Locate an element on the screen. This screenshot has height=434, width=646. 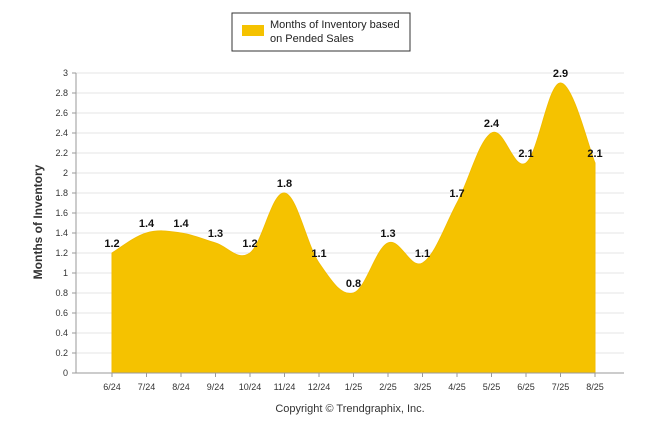
y-tick-label: 2.8 is located at coordinates (61, 93).